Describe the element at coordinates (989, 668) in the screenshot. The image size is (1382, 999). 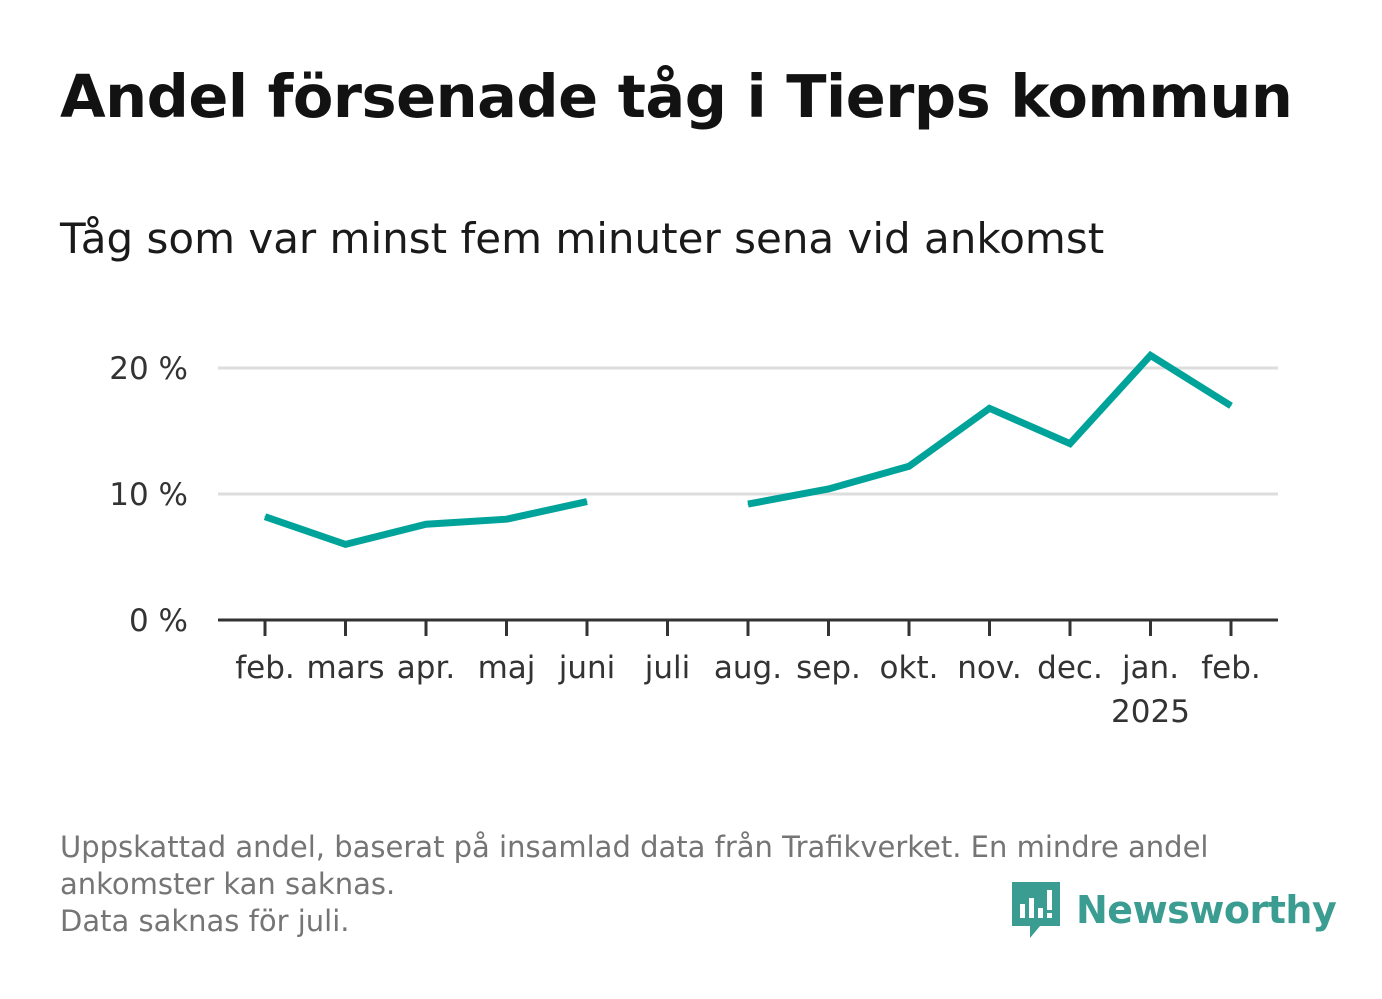
I see `x-tick-label: nov.` at that location.